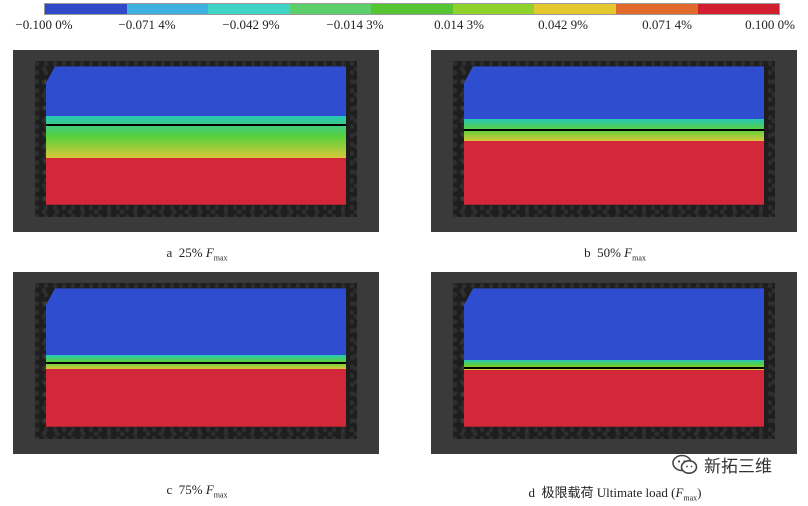 The image size is (808, 506). Describe the element at coordinates (44, 24) in the screenshot. I see `scale-label: −0.100 0%` at that location.